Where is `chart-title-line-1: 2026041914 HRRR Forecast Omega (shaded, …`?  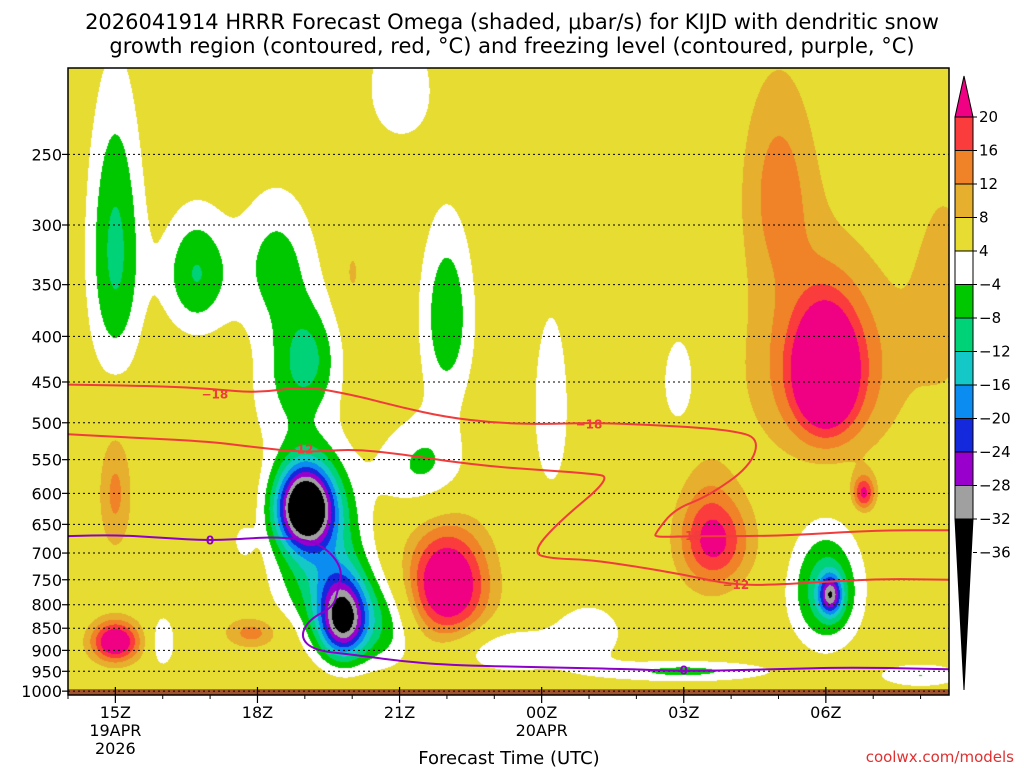
chart-title-line-1: 2026041914 HRRR Forecast Omega (shaded, … is located at coordinates (512, 22).